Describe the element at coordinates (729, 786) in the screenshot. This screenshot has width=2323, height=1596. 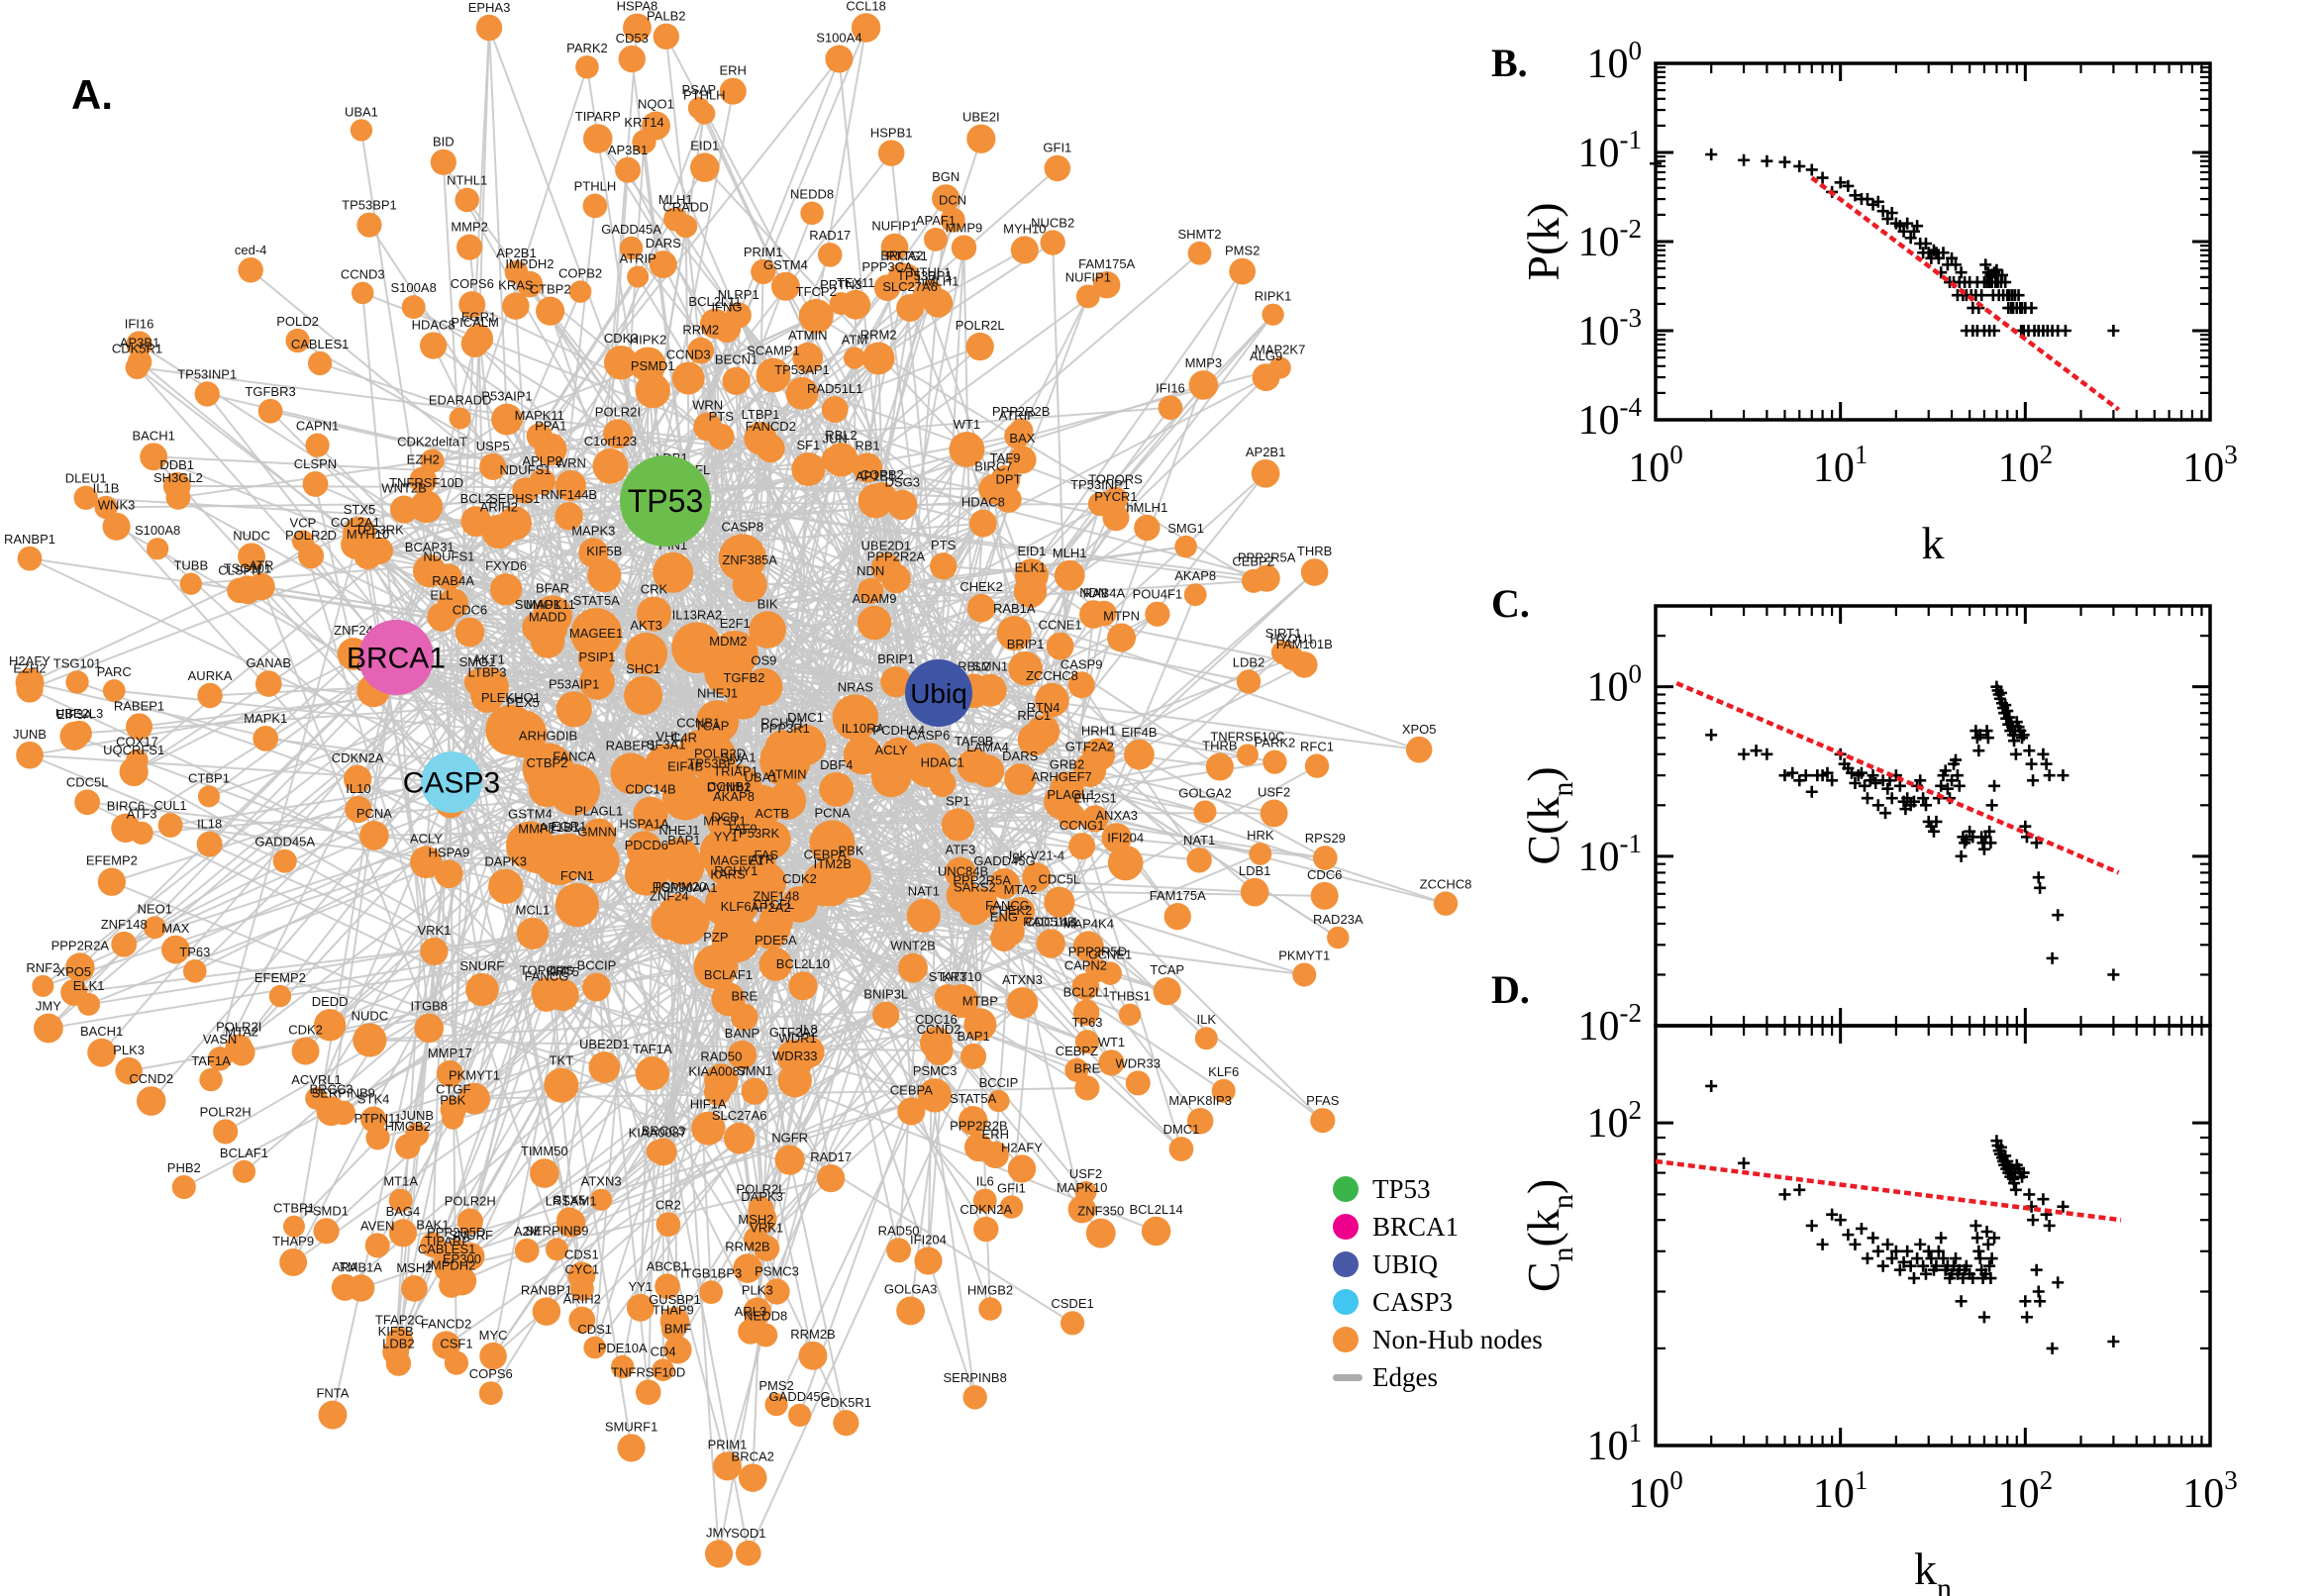
I see `node-label: CCNB1` at that location.